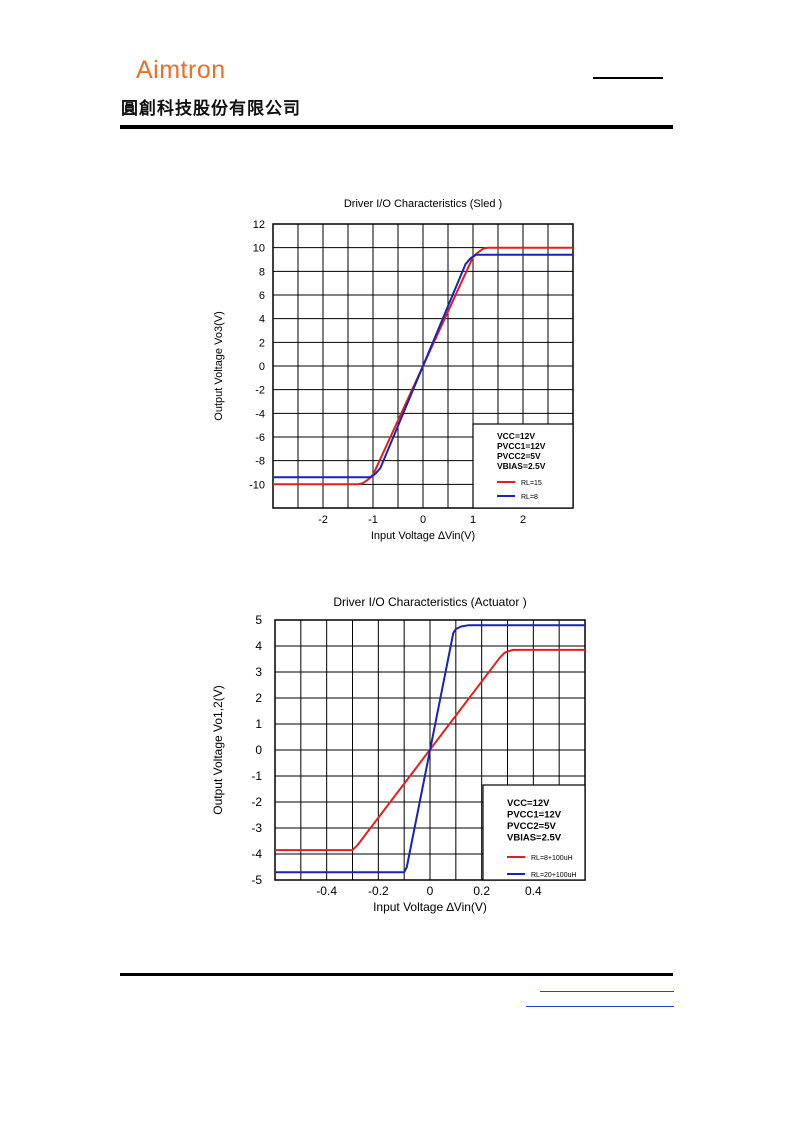 The height and width of the screenshot is (1123, 793). What do you see at coordinates (523, 520) in the screenshot?
I see `x-tick-label: 2` at bounding box center [523, 520].